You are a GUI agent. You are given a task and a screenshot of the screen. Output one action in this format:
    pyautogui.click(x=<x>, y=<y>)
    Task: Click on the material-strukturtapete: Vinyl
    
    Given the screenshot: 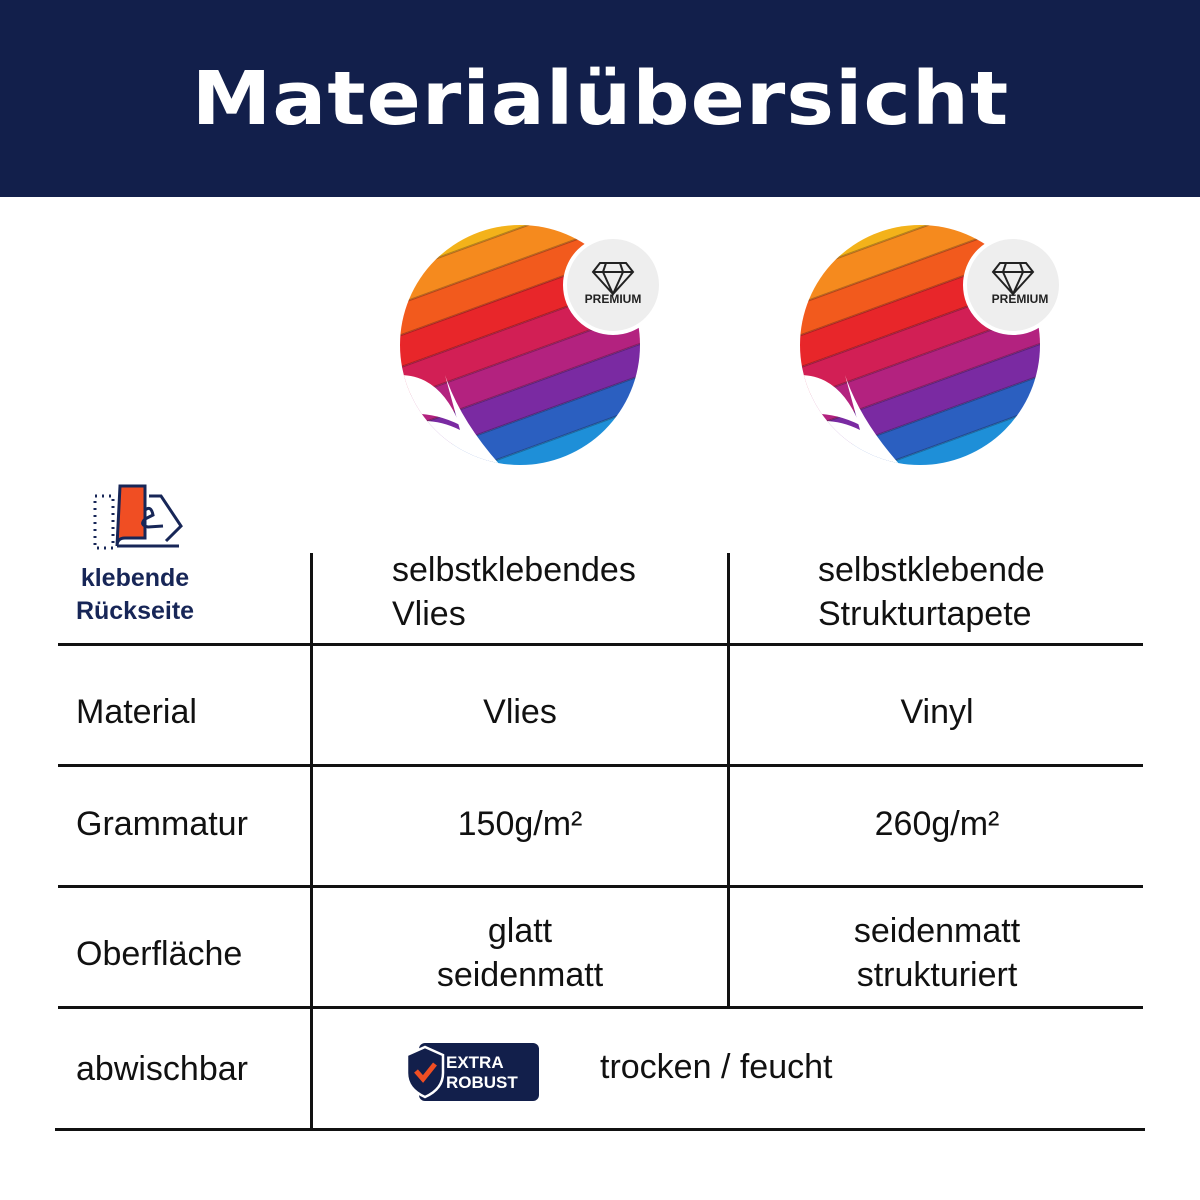 What is the action you would take?
    pyautogui.click(x=937, y=712)
    